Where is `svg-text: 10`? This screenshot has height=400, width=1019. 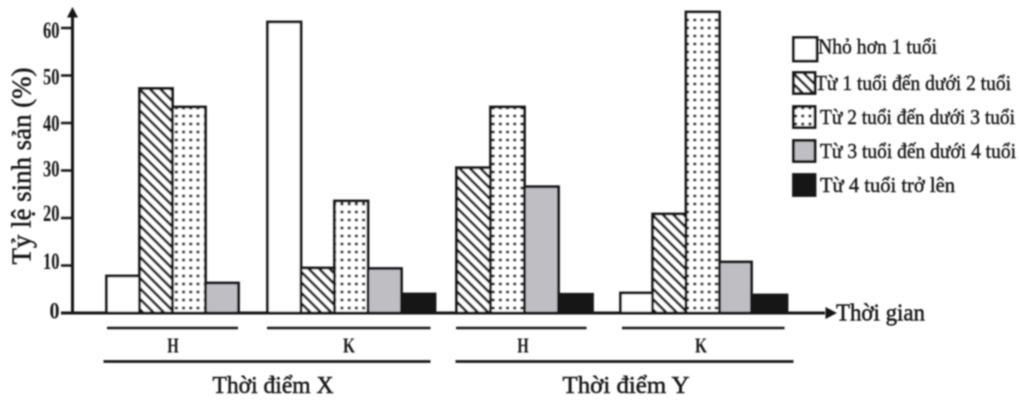
svg-text: 10 is located at coordinates (51, 261).